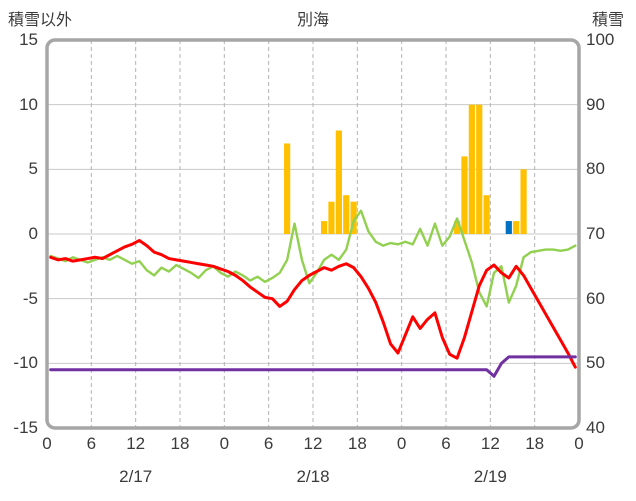 The width and height of the screenshot is (636, 501). Describe the element at coordinates (595, 298) in the screenshot. I see `right-axis-tick: 60` at that location.